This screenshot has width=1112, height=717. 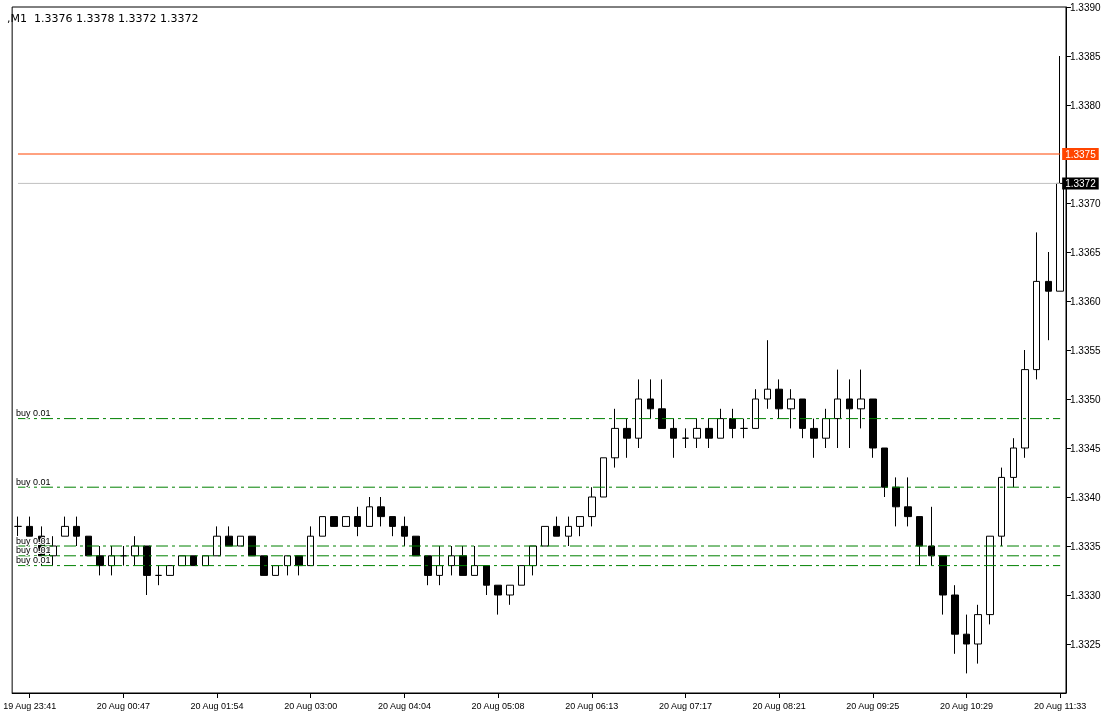 I want to click on y-tick-label: 1.3385, so click(x=1086, y=56).